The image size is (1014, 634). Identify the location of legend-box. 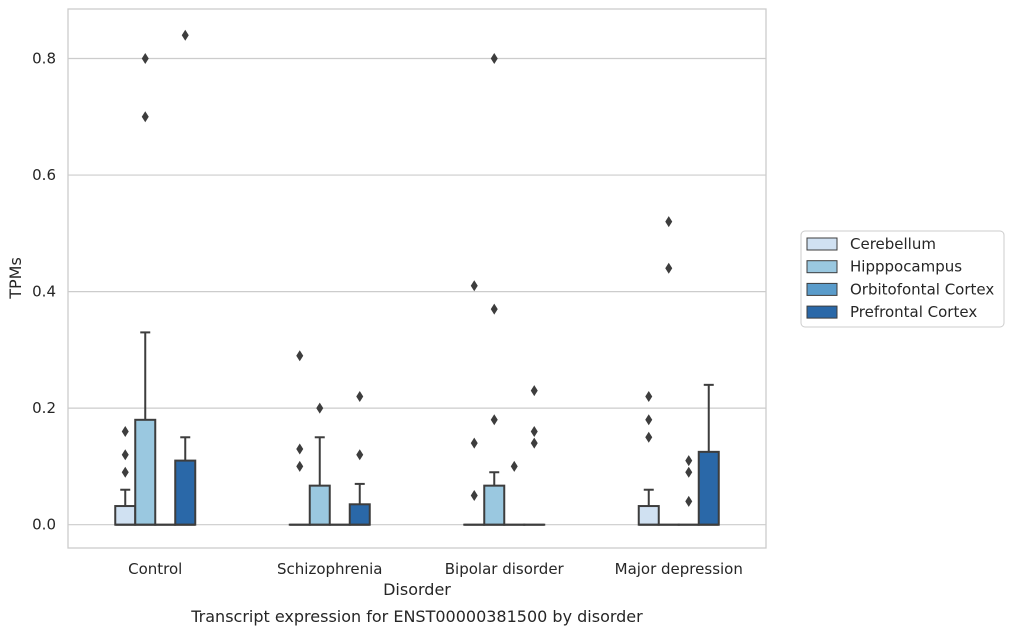
(902, 279).